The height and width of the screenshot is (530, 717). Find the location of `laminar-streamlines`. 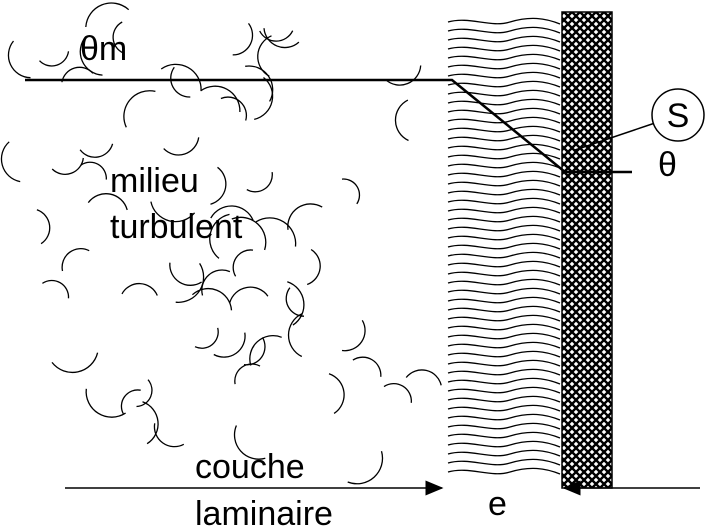

laminar-streamlines is located at coordinates (504, 246).